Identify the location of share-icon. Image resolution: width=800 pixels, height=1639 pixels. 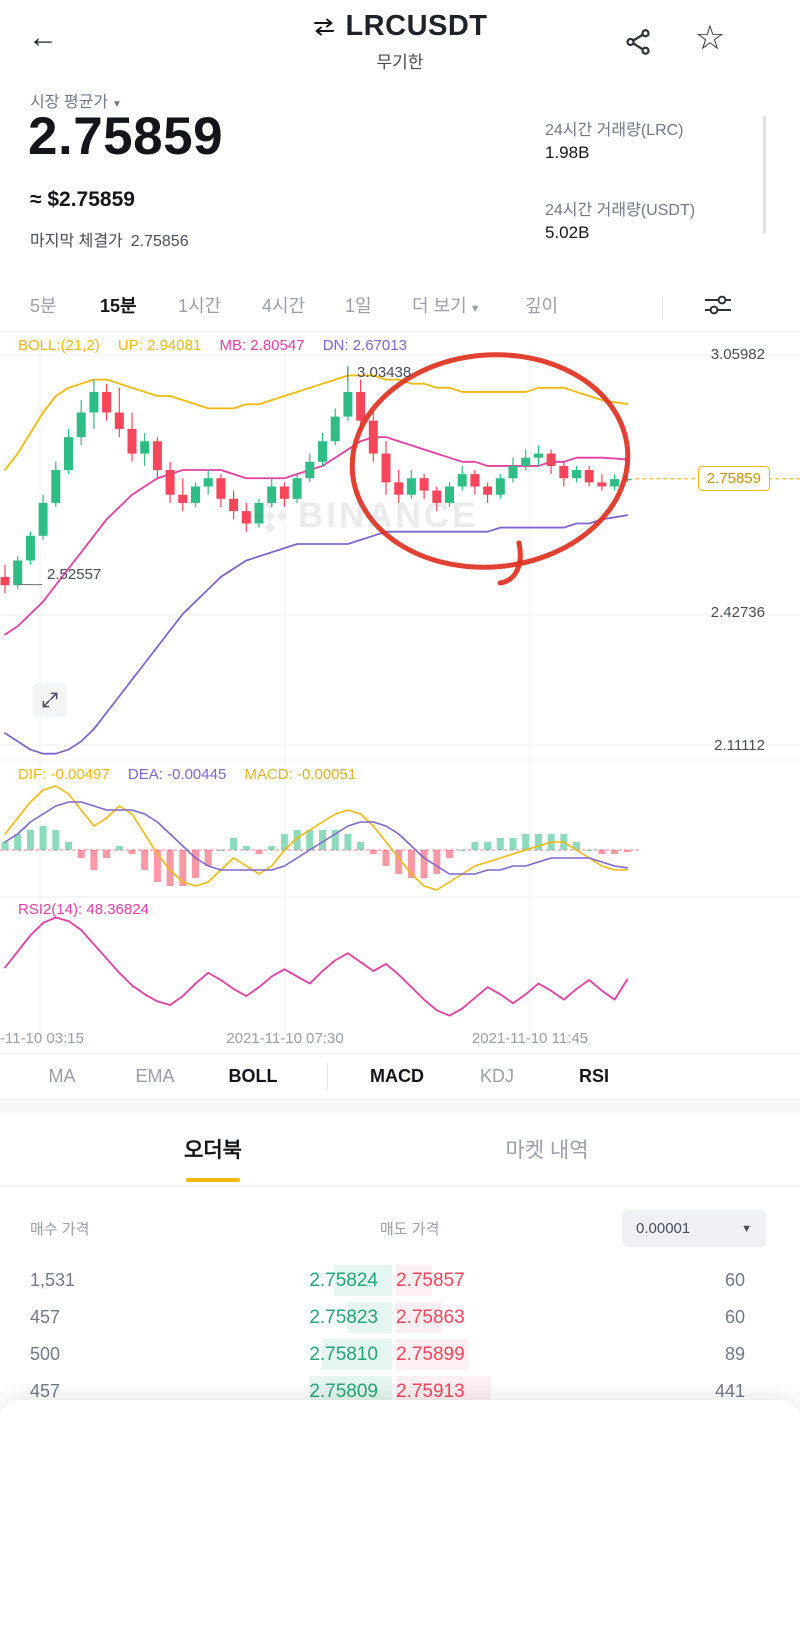
(638, 41).